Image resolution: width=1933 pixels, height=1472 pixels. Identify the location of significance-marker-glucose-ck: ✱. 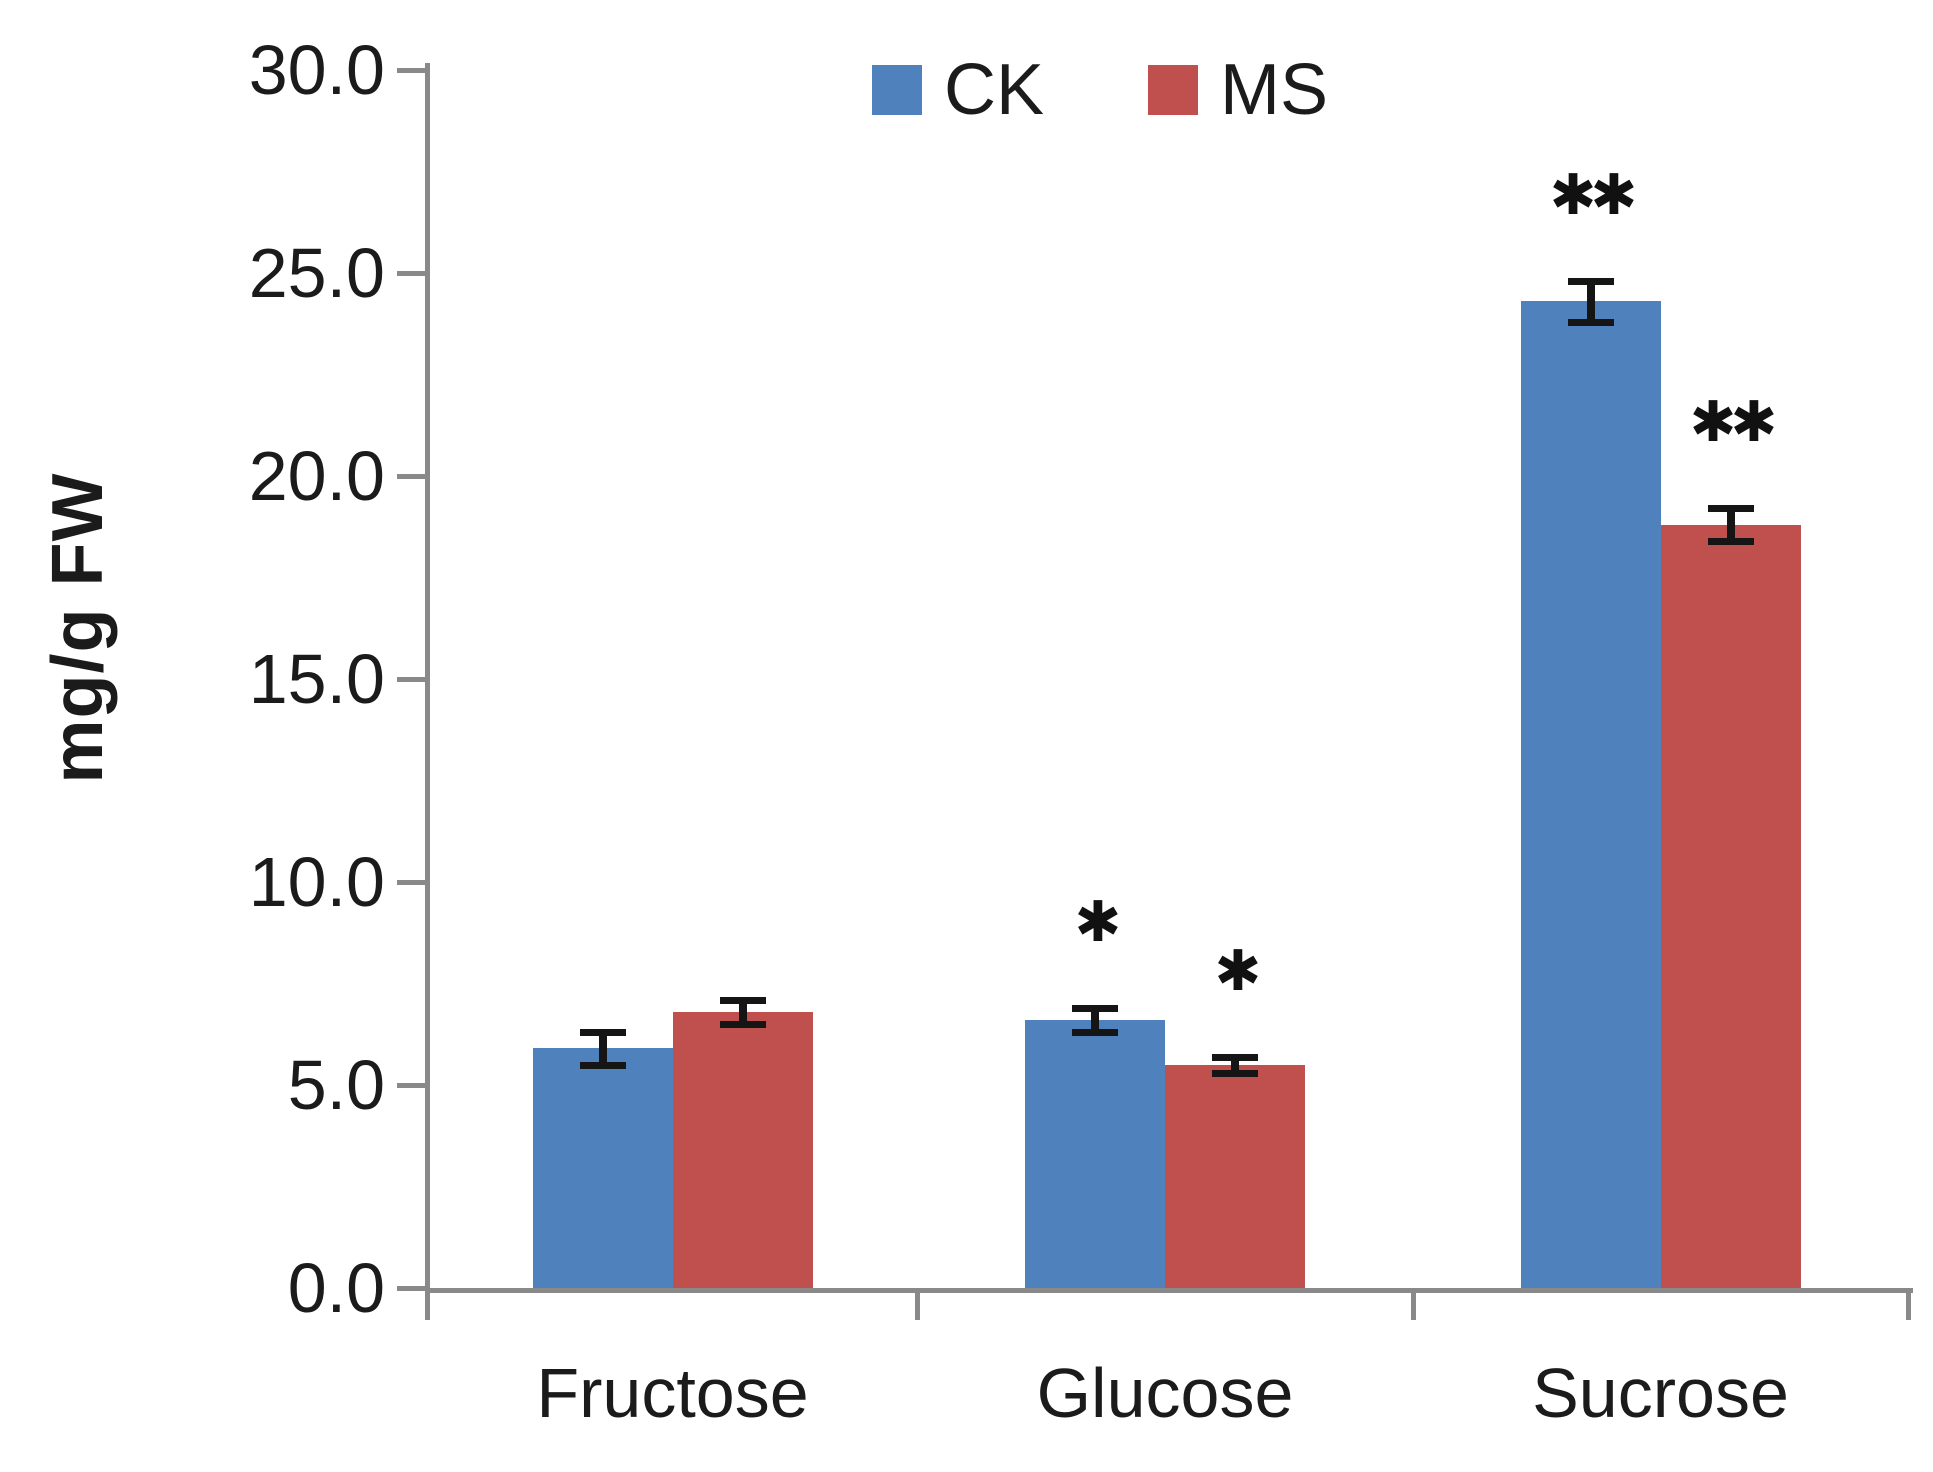
(1098, 922).